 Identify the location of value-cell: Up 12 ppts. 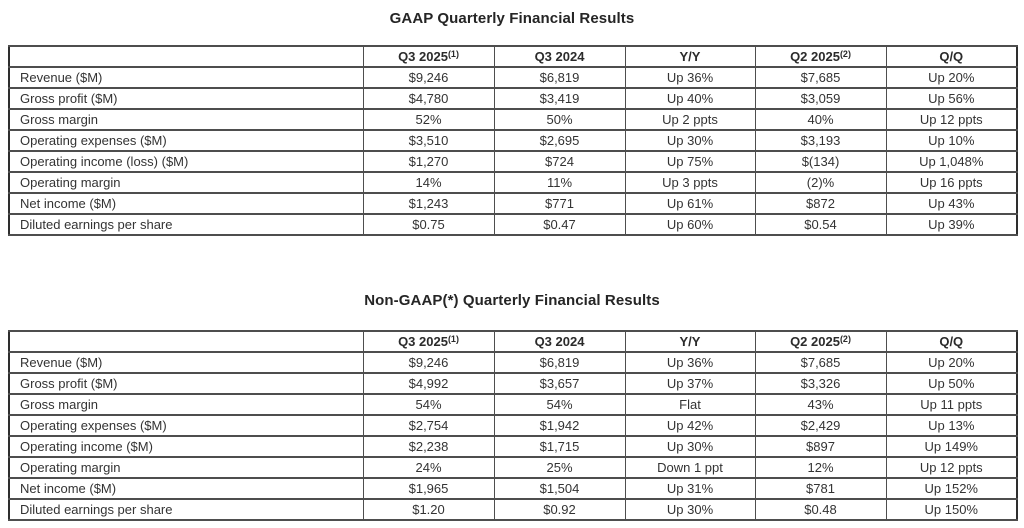
(951, 467).